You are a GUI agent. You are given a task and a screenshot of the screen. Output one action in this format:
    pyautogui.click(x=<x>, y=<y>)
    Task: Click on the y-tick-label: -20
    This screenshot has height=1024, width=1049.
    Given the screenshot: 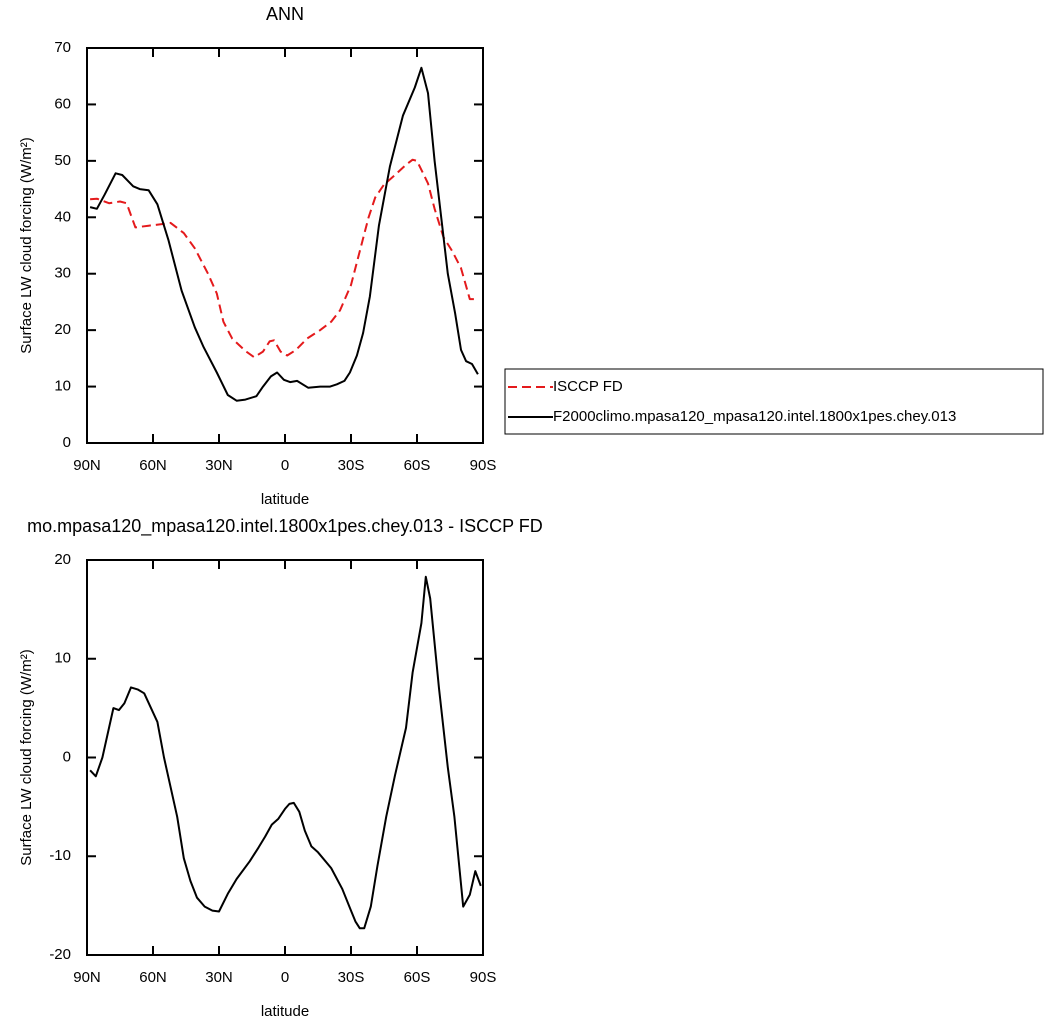 What is the action you would take?
    pyautogui.click(x=60, y=954)
    